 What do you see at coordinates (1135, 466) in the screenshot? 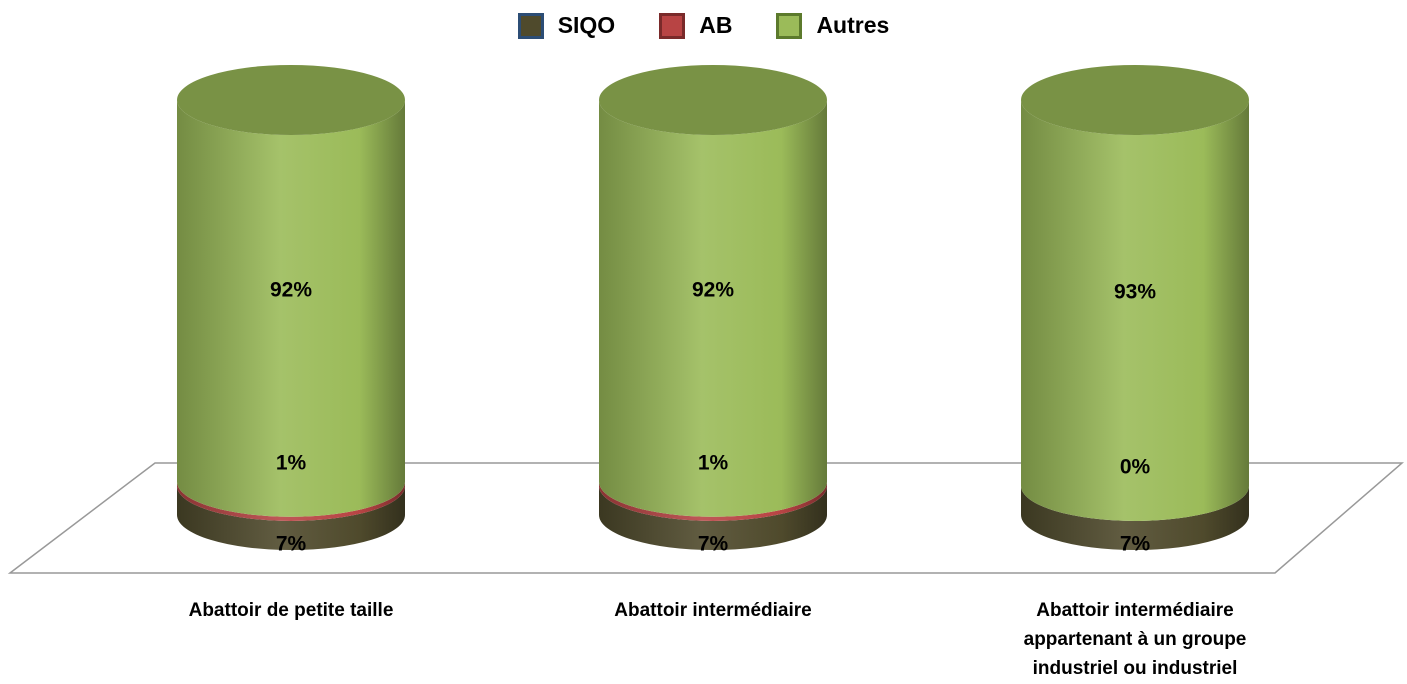
I see `data-label: 0%` at bounding box center [1135, 466].